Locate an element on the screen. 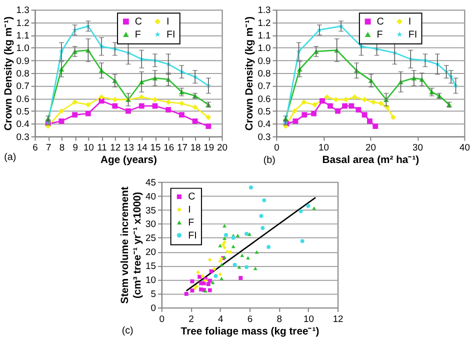  y-tick-label: 0 is located at coordinates (153, 308).